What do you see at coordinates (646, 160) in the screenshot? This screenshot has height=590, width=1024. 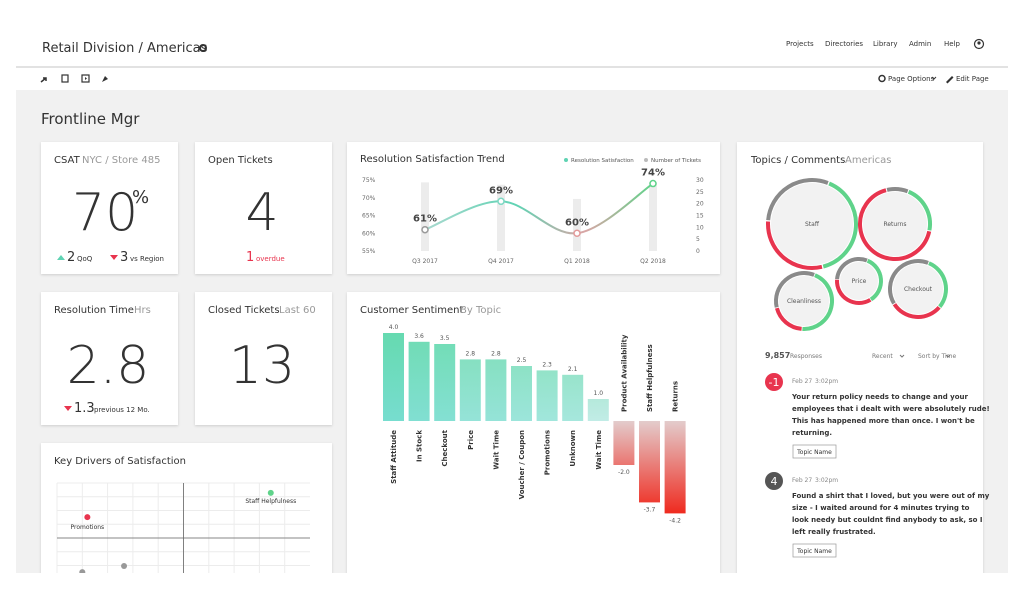 I see `legend-swatch` at bounding box center [646, 160].